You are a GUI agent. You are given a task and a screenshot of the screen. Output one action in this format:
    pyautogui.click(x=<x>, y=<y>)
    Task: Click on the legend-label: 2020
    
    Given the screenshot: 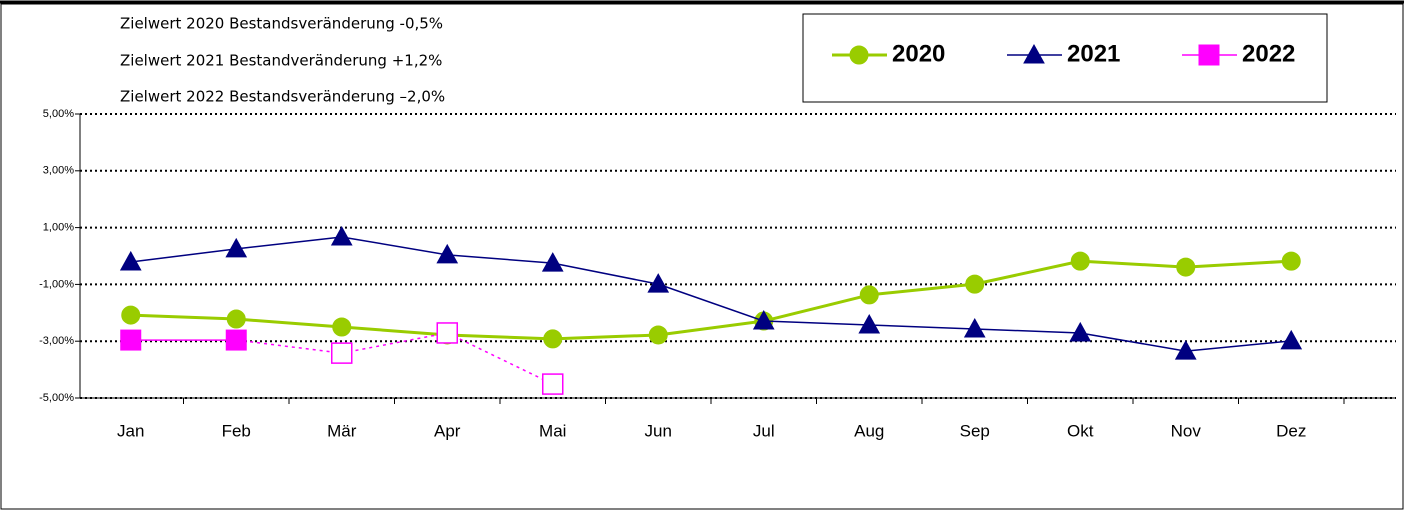 What is the action you would take?
    pyautogui.click(x=918, y=53)
    